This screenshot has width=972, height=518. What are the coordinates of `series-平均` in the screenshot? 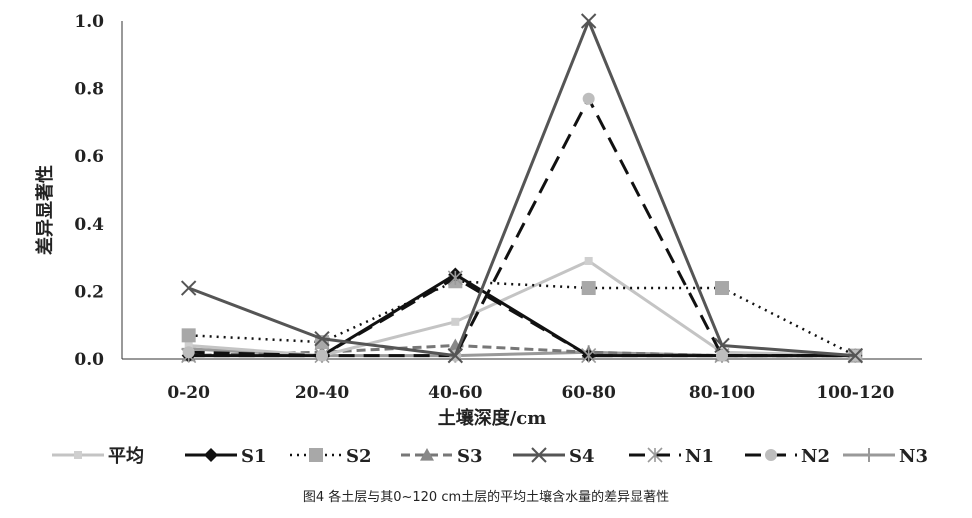 It's located at (522, 308).